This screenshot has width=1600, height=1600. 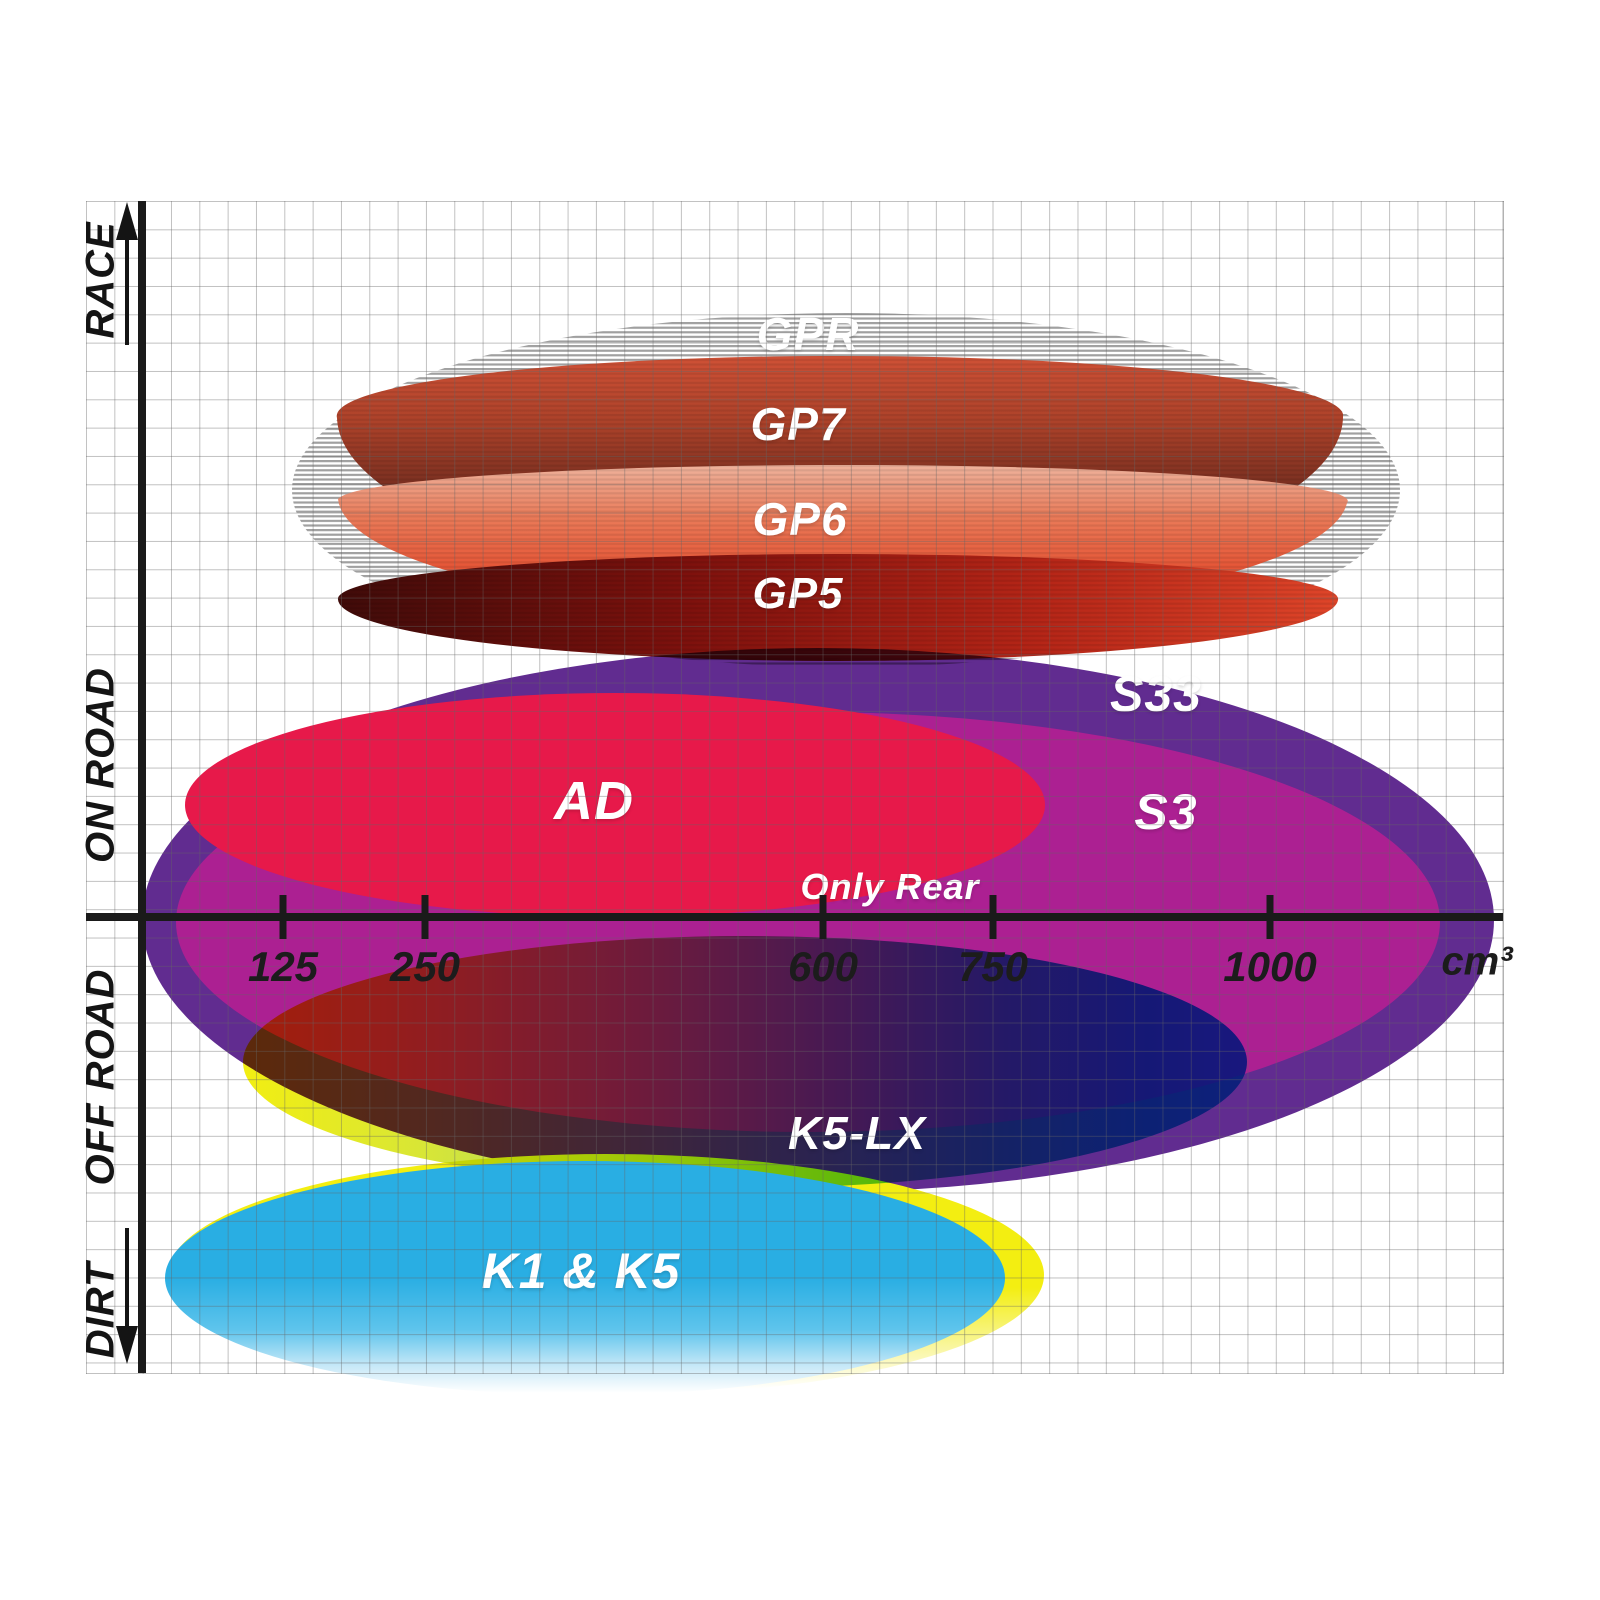 I want to click on gp5-region-hatch-overlay, so click(x=838, y=607).